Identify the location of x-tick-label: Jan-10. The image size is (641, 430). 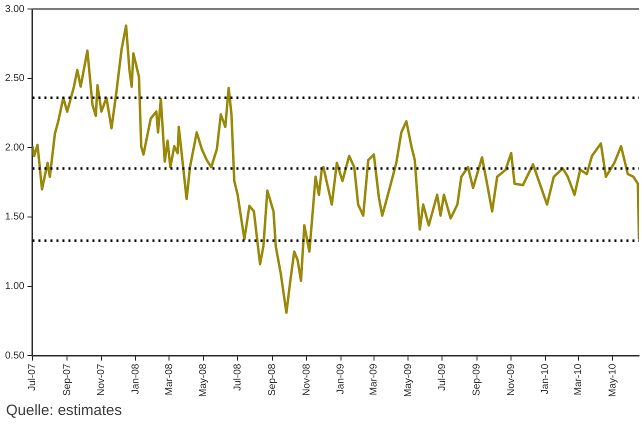
(546, 378).